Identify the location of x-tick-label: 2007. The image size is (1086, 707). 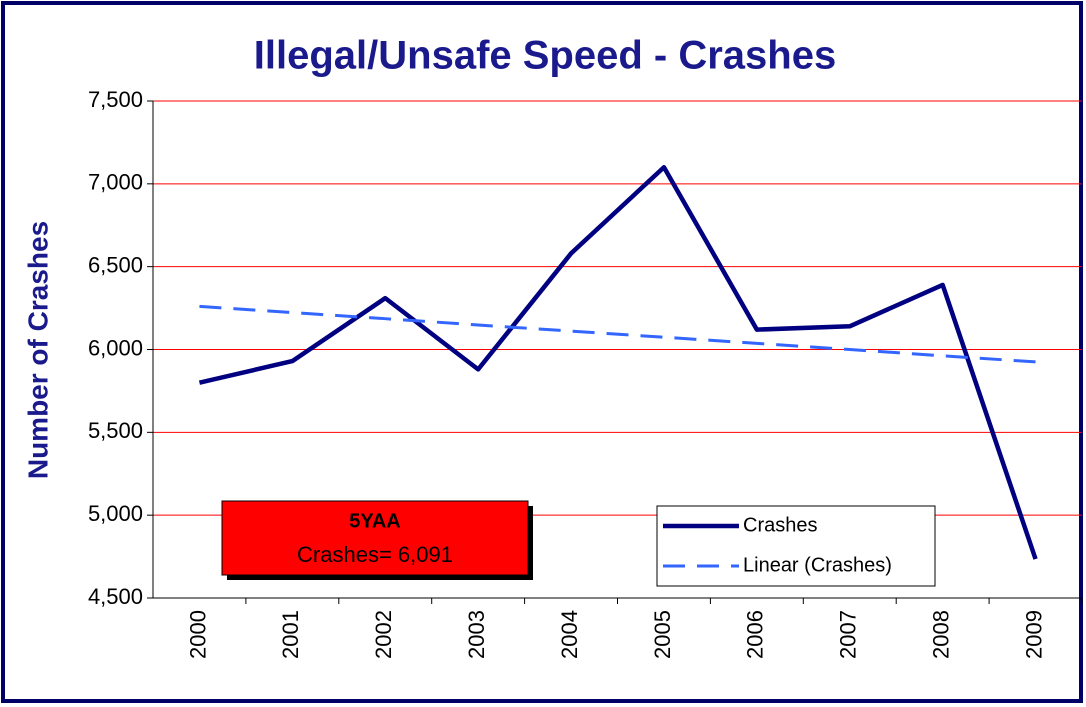
(848, 634).